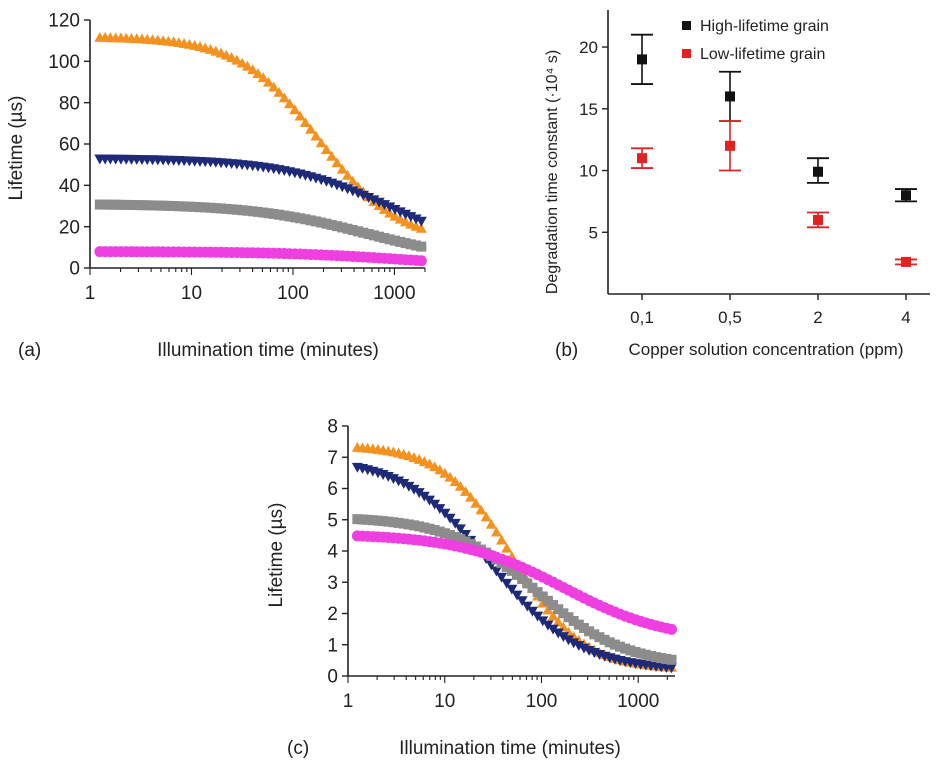 The height and width of the screenshot is (763, 952). I want to click on panel-a-series-3-point, so click(421, 261).